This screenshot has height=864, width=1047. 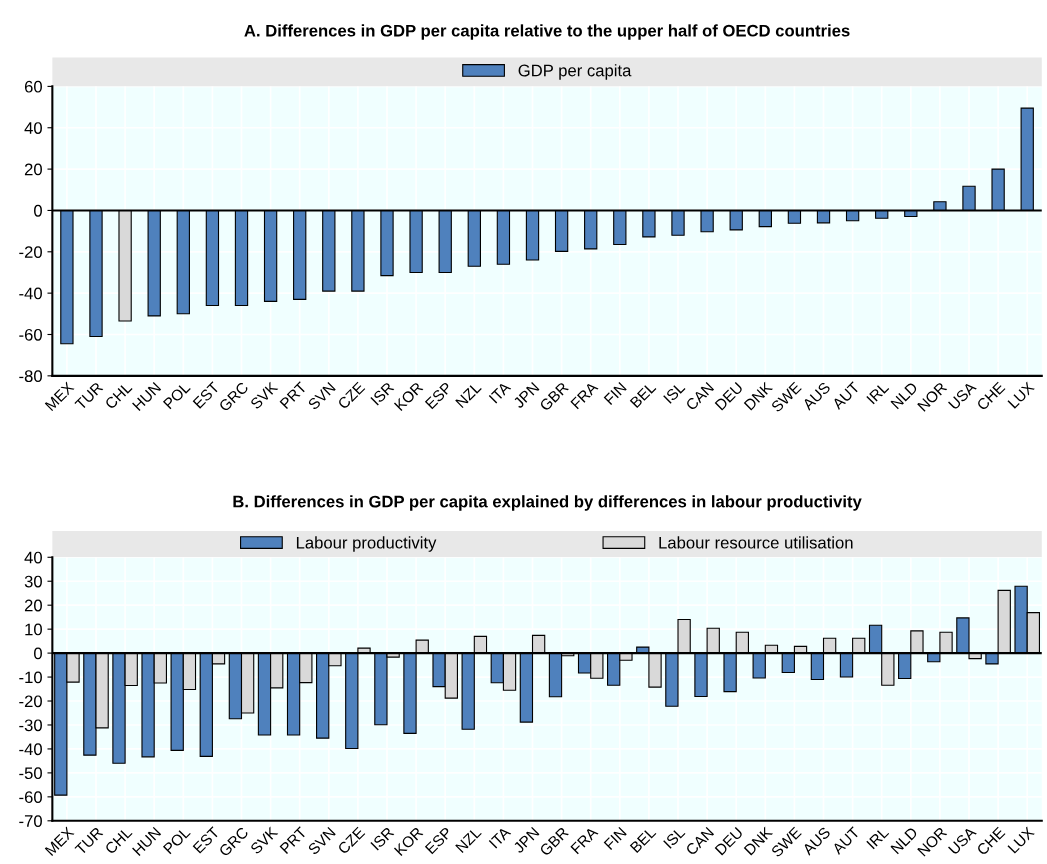 I want to click on y-tick-label: 30, so click(x=33, y=581).